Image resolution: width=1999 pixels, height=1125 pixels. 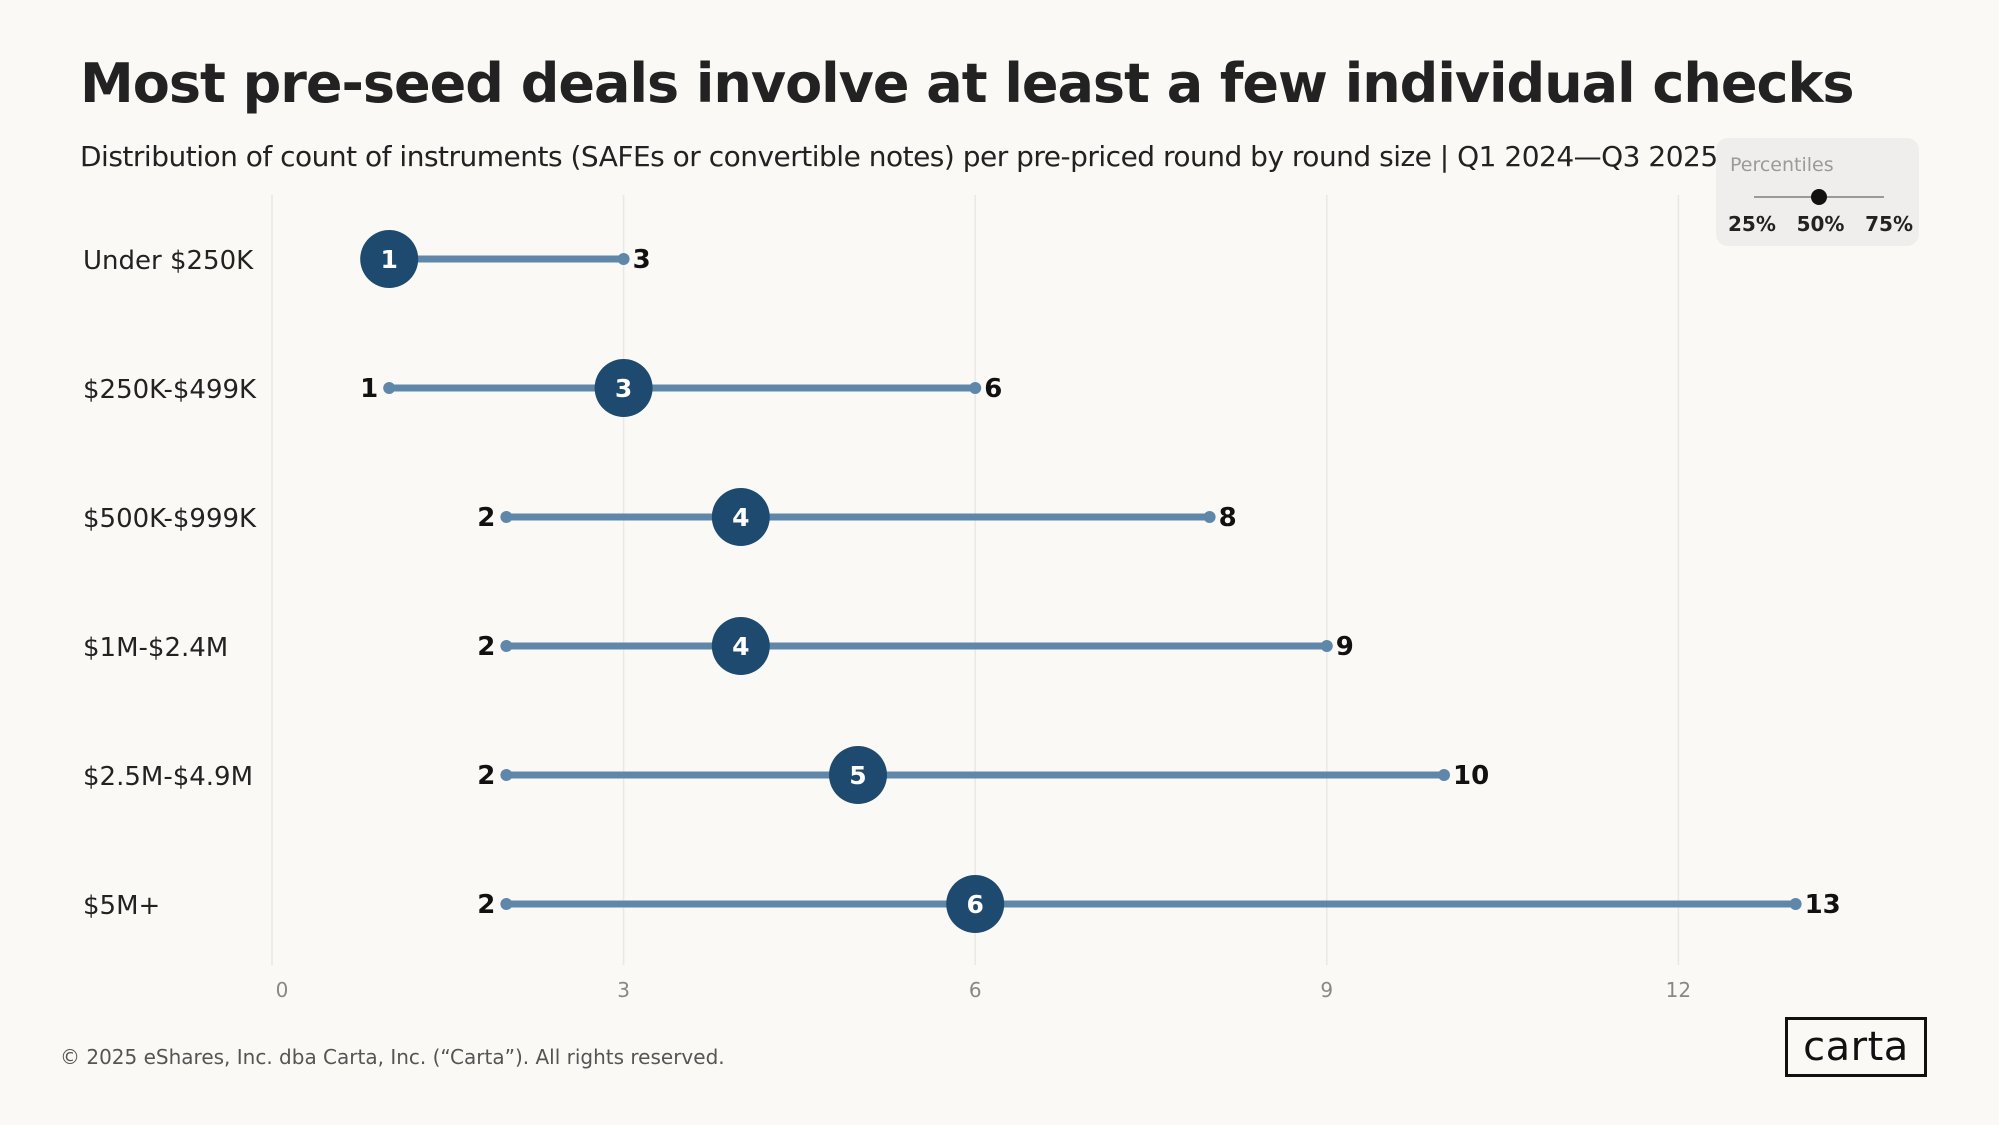 I want to click on legend-labels: 25% 50% 75%, so click(x=1820, y=224).